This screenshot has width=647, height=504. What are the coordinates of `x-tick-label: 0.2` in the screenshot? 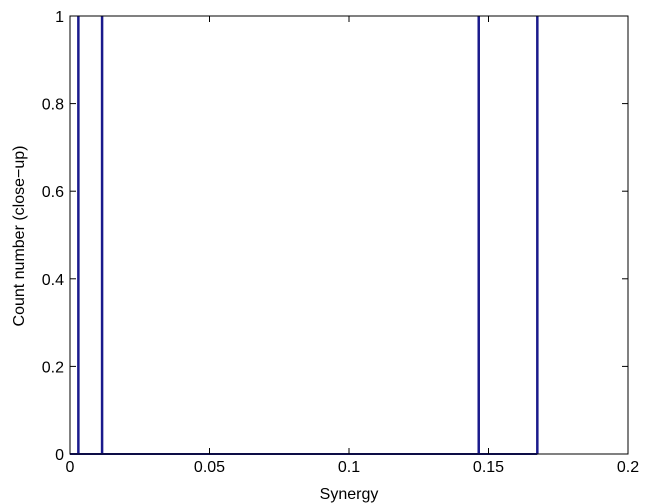 It's located at (628, 467).